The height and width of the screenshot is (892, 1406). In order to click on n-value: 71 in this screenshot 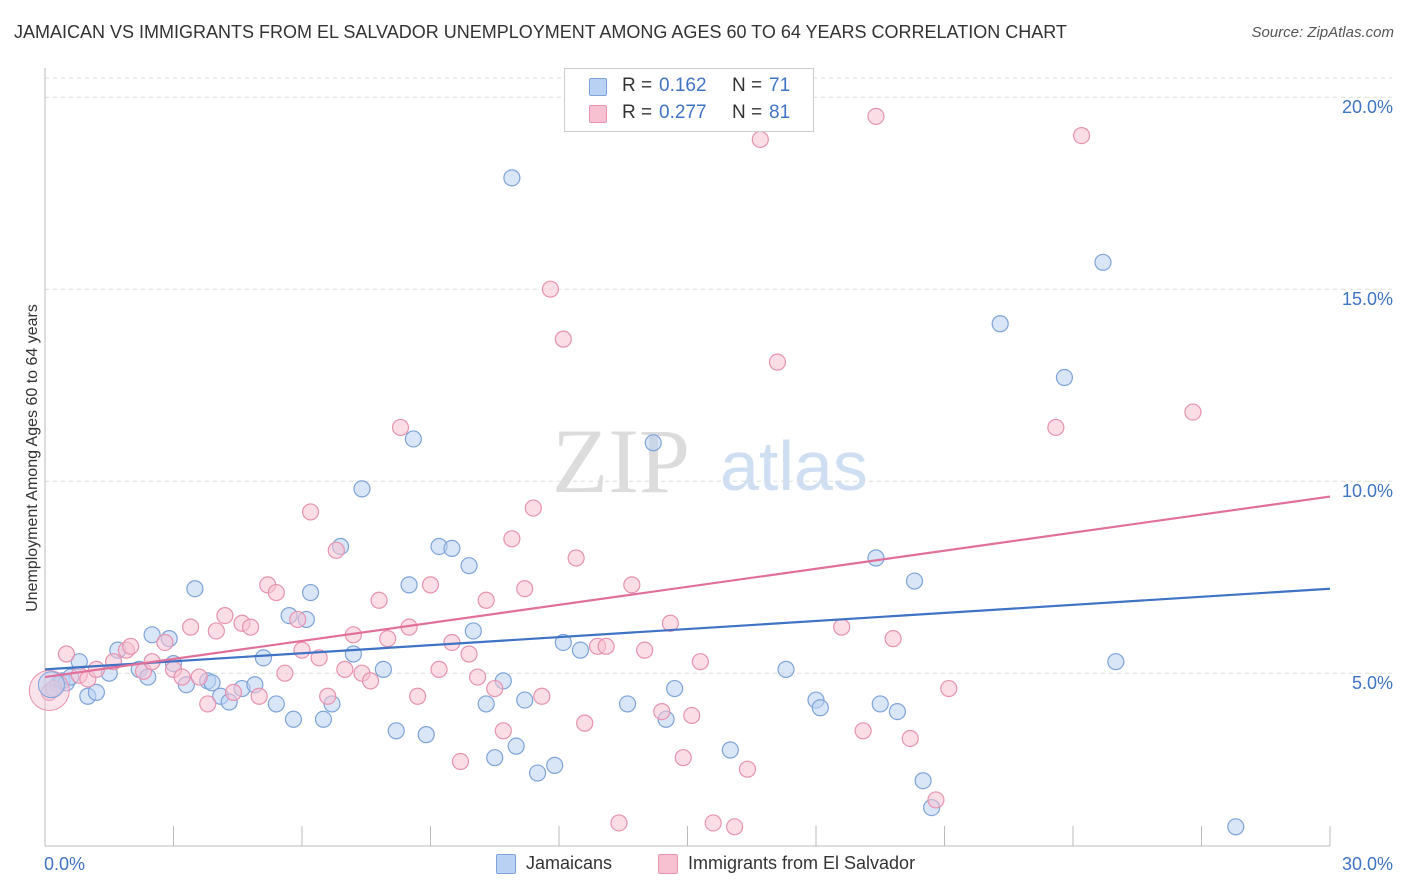, I will do `click(780, 85)`.